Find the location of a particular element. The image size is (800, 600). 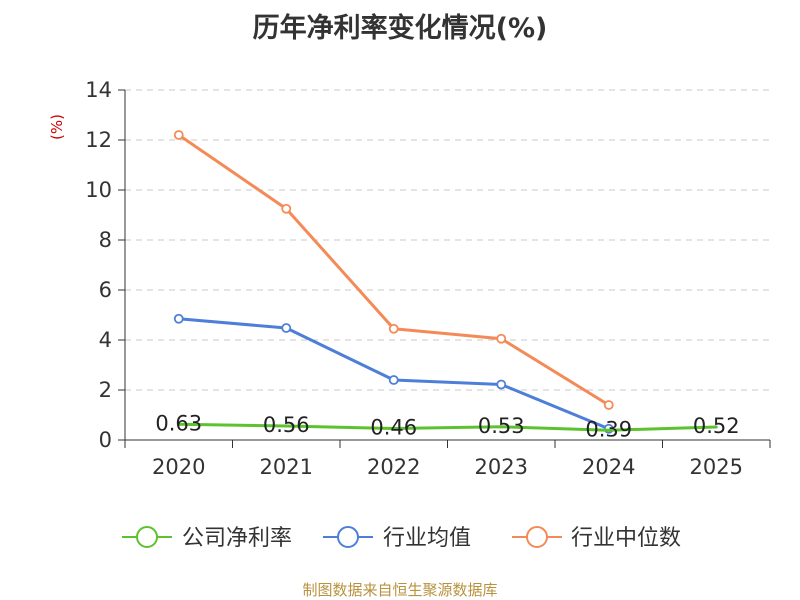

legend-item-2: 行业中位数 is located at coordinates (596, 538).